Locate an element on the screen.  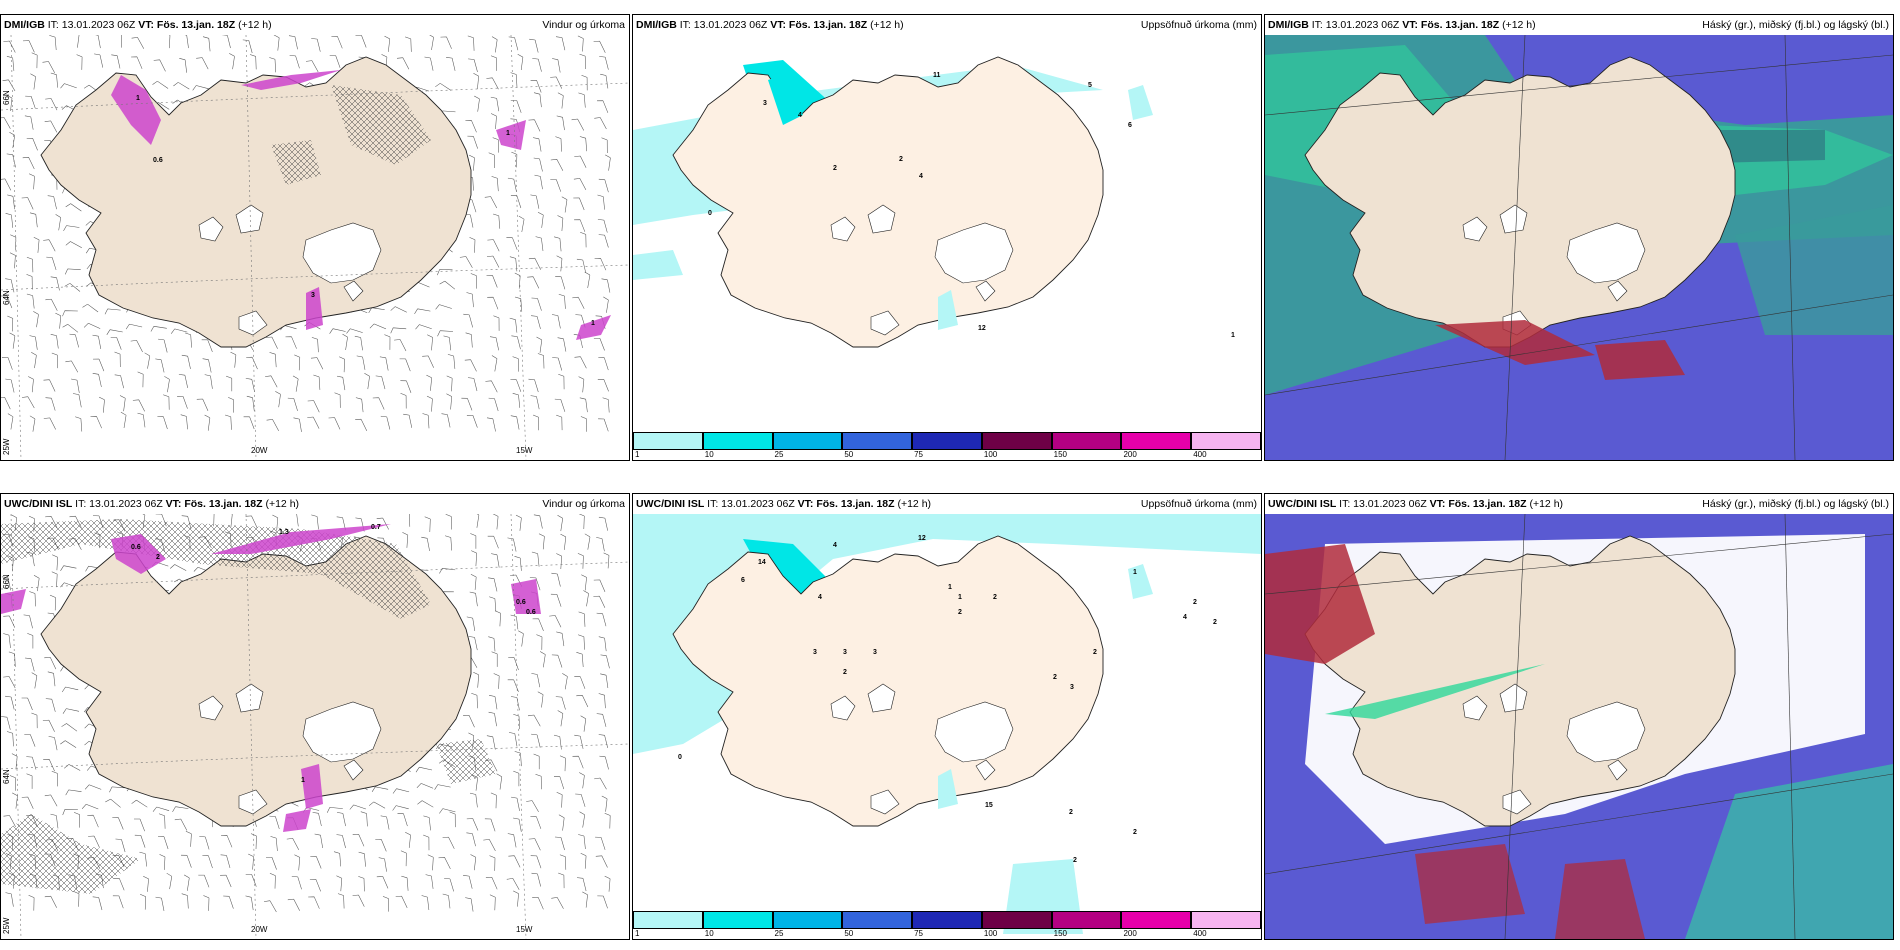
legend-label: 75 is located at coordinates (919, 454).